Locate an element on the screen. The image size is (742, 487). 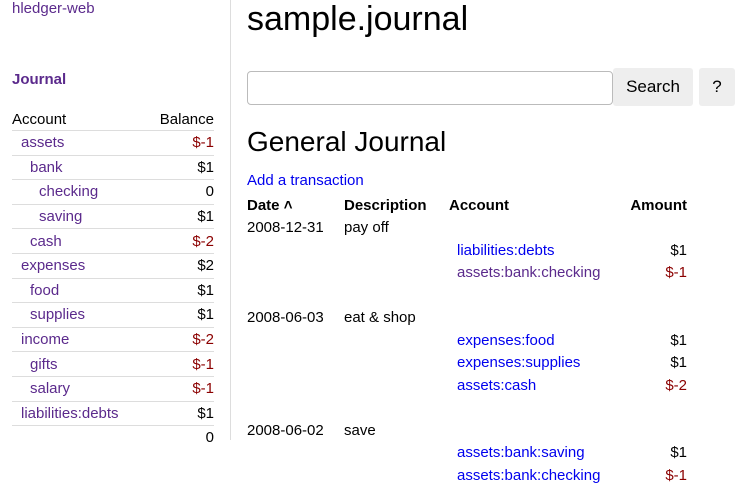
transaction-description: save is located at coordinates (360, 430).